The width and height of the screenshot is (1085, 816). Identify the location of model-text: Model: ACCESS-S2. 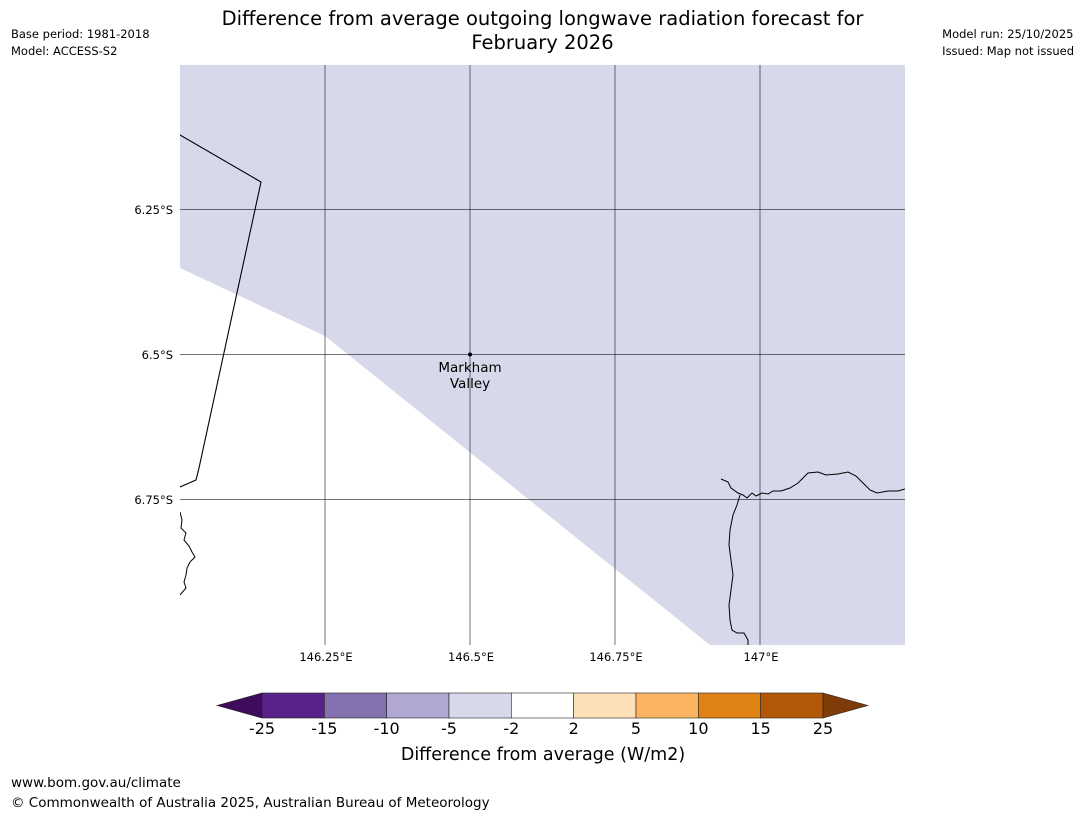
(64, 51).